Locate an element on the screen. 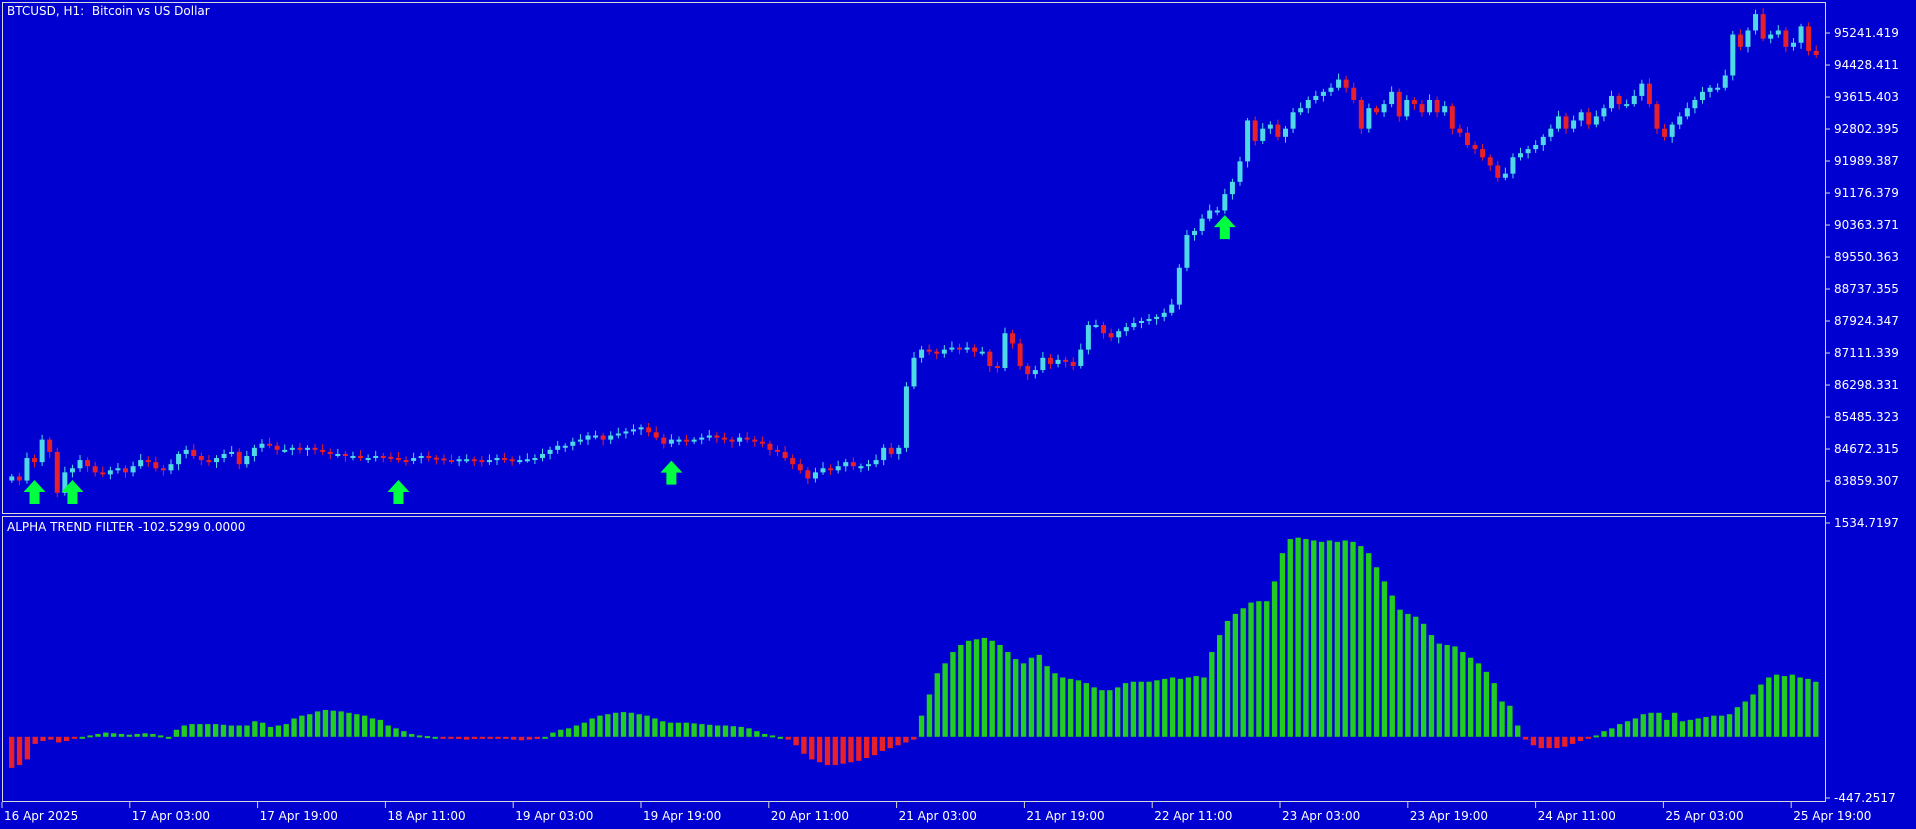  time-tick-label: 23 Apr 03:00 is located at coordinates (1321, 816).